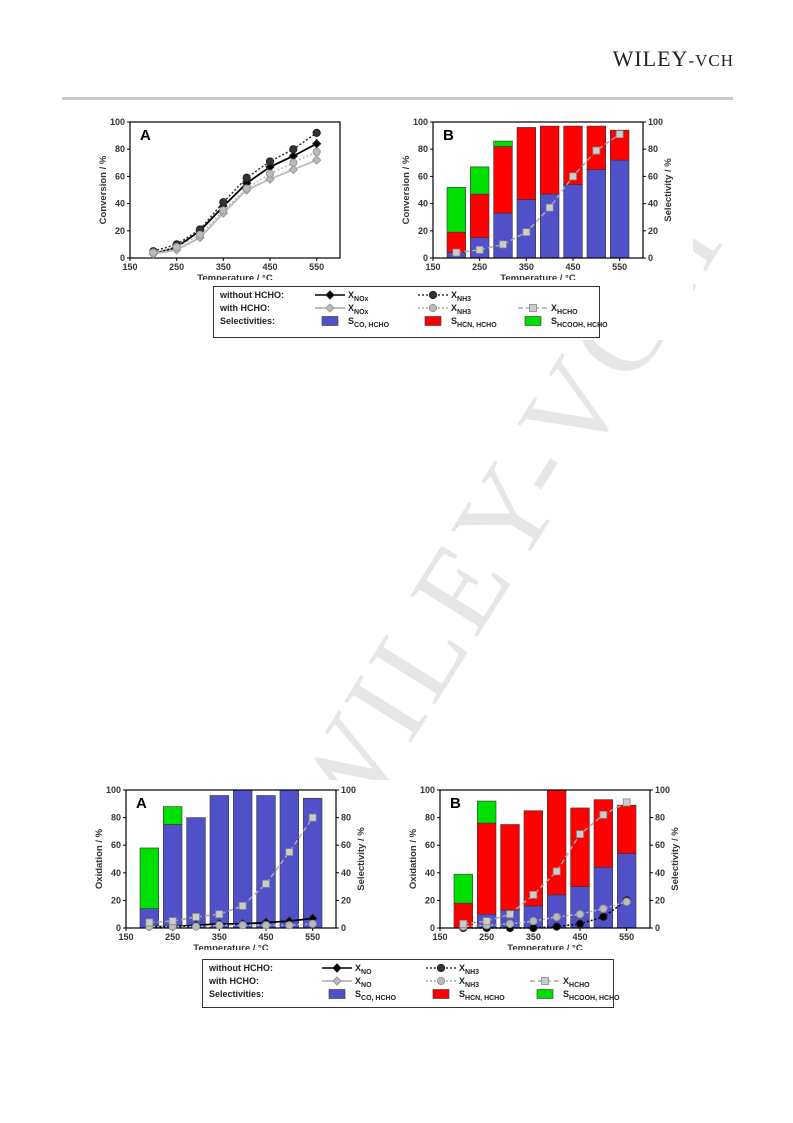 This screenshot has height=1123, width=793. I want to click on y-tick-label-40: 40, so click(423, 204).